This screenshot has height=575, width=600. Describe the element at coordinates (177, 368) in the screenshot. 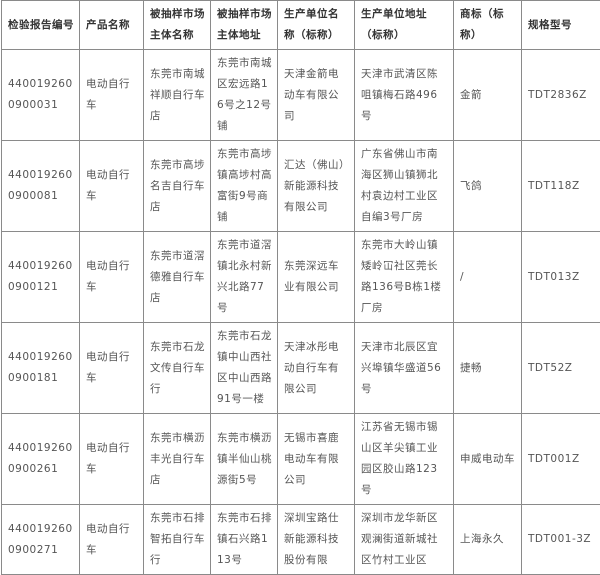

I see `sampled-entity-name: 东莞市石龙文传自行车行` at that location.